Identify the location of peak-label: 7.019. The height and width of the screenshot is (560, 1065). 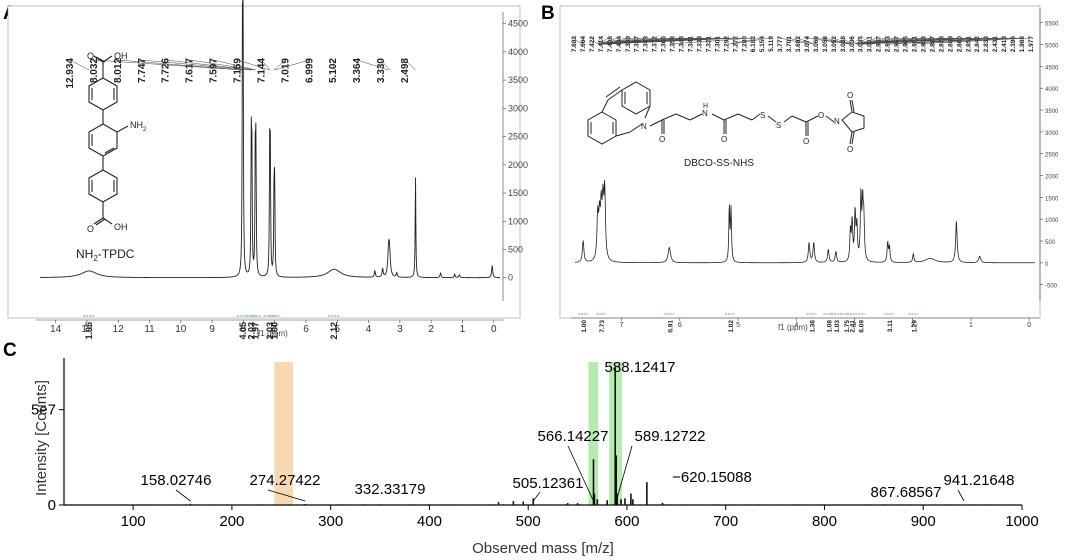
(285, 70).